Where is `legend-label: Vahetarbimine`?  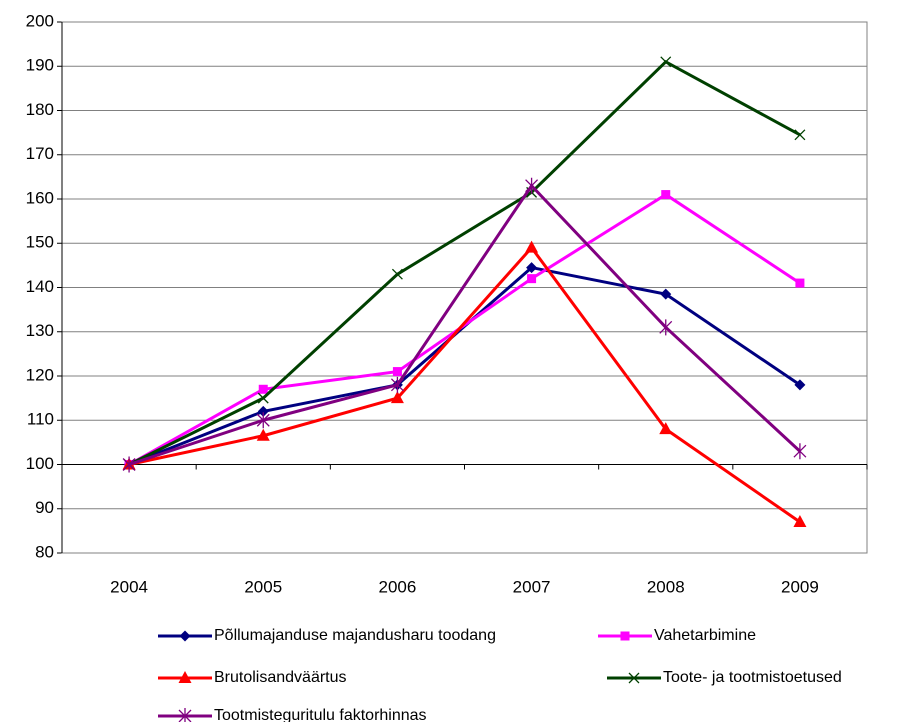
legend-label: Vahetarbimine is located at coordinates (705, 635).